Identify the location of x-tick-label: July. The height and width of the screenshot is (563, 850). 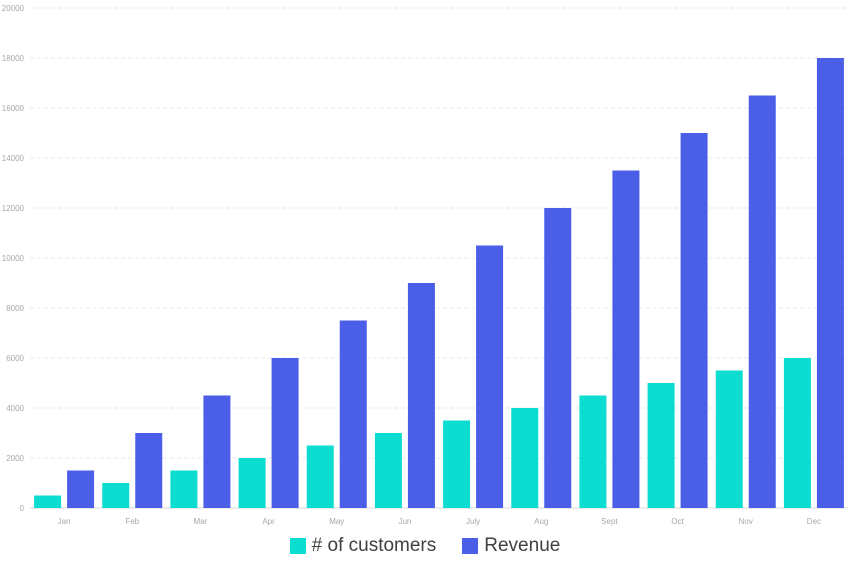
(473, 521).